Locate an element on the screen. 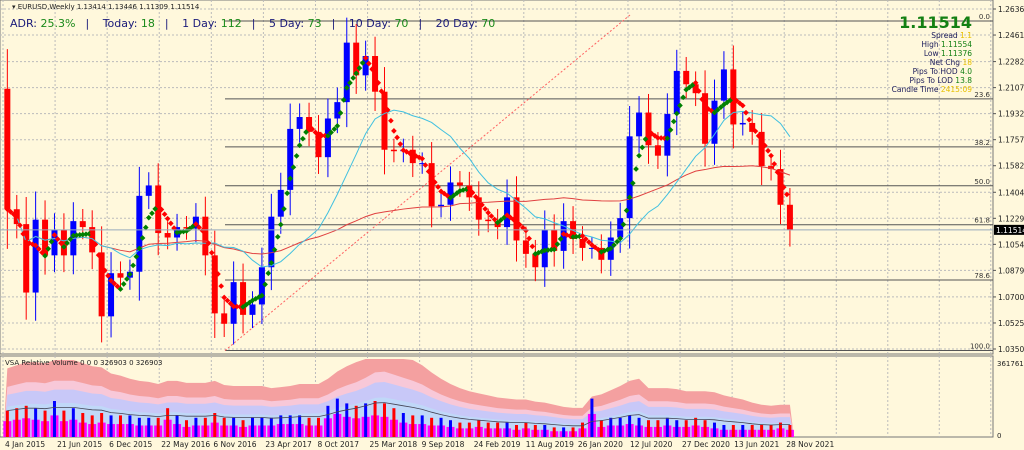 Image resolution: width=1024 pixels, height=450 pixels. info-label: Net Chg is located at coordinates (946, 62).